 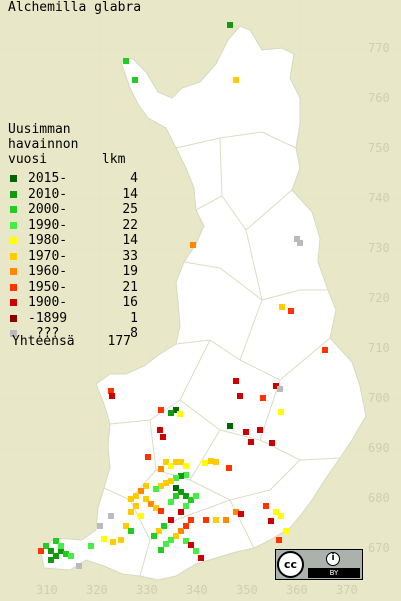 What do you see at coordinates (75, 7) in the screenshot?
I see `map-title: Alchemilla glabra` at bounding box center [75, 7].